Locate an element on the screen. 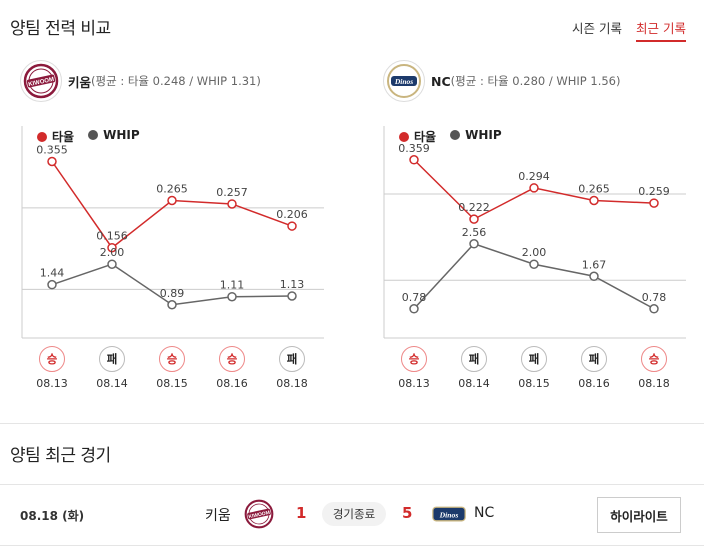 This screenshot has height=549, width=704. whip-data-label: 1.13 is located at coordinates (292, 284).